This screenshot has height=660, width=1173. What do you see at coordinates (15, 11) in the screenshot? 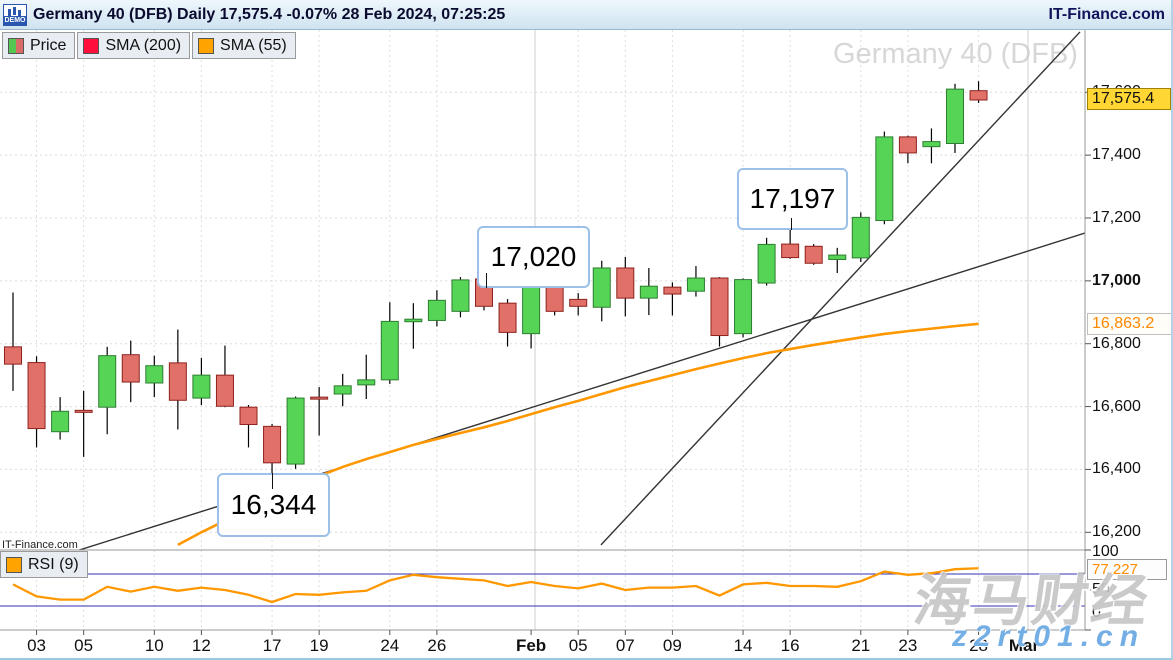
I see `mini-candles-icon` at bounding box center [15, 11].